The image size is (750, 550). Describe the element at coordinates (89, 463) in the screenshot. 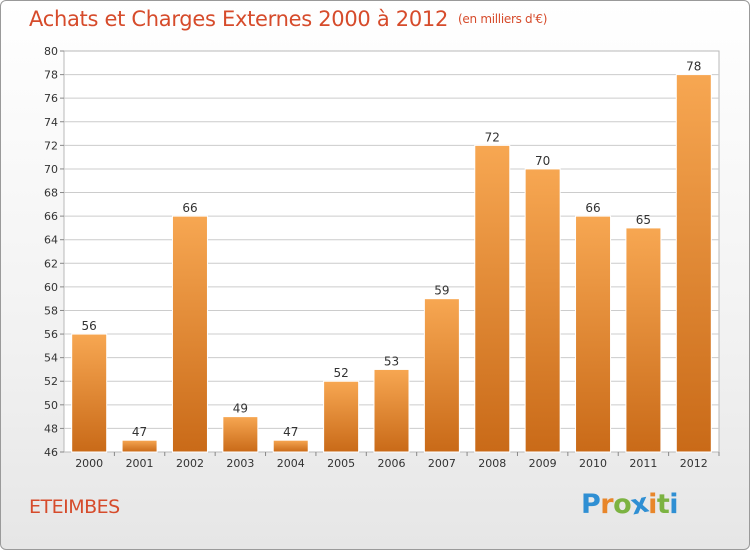

I see `x-tick-label: 2000` at that location.